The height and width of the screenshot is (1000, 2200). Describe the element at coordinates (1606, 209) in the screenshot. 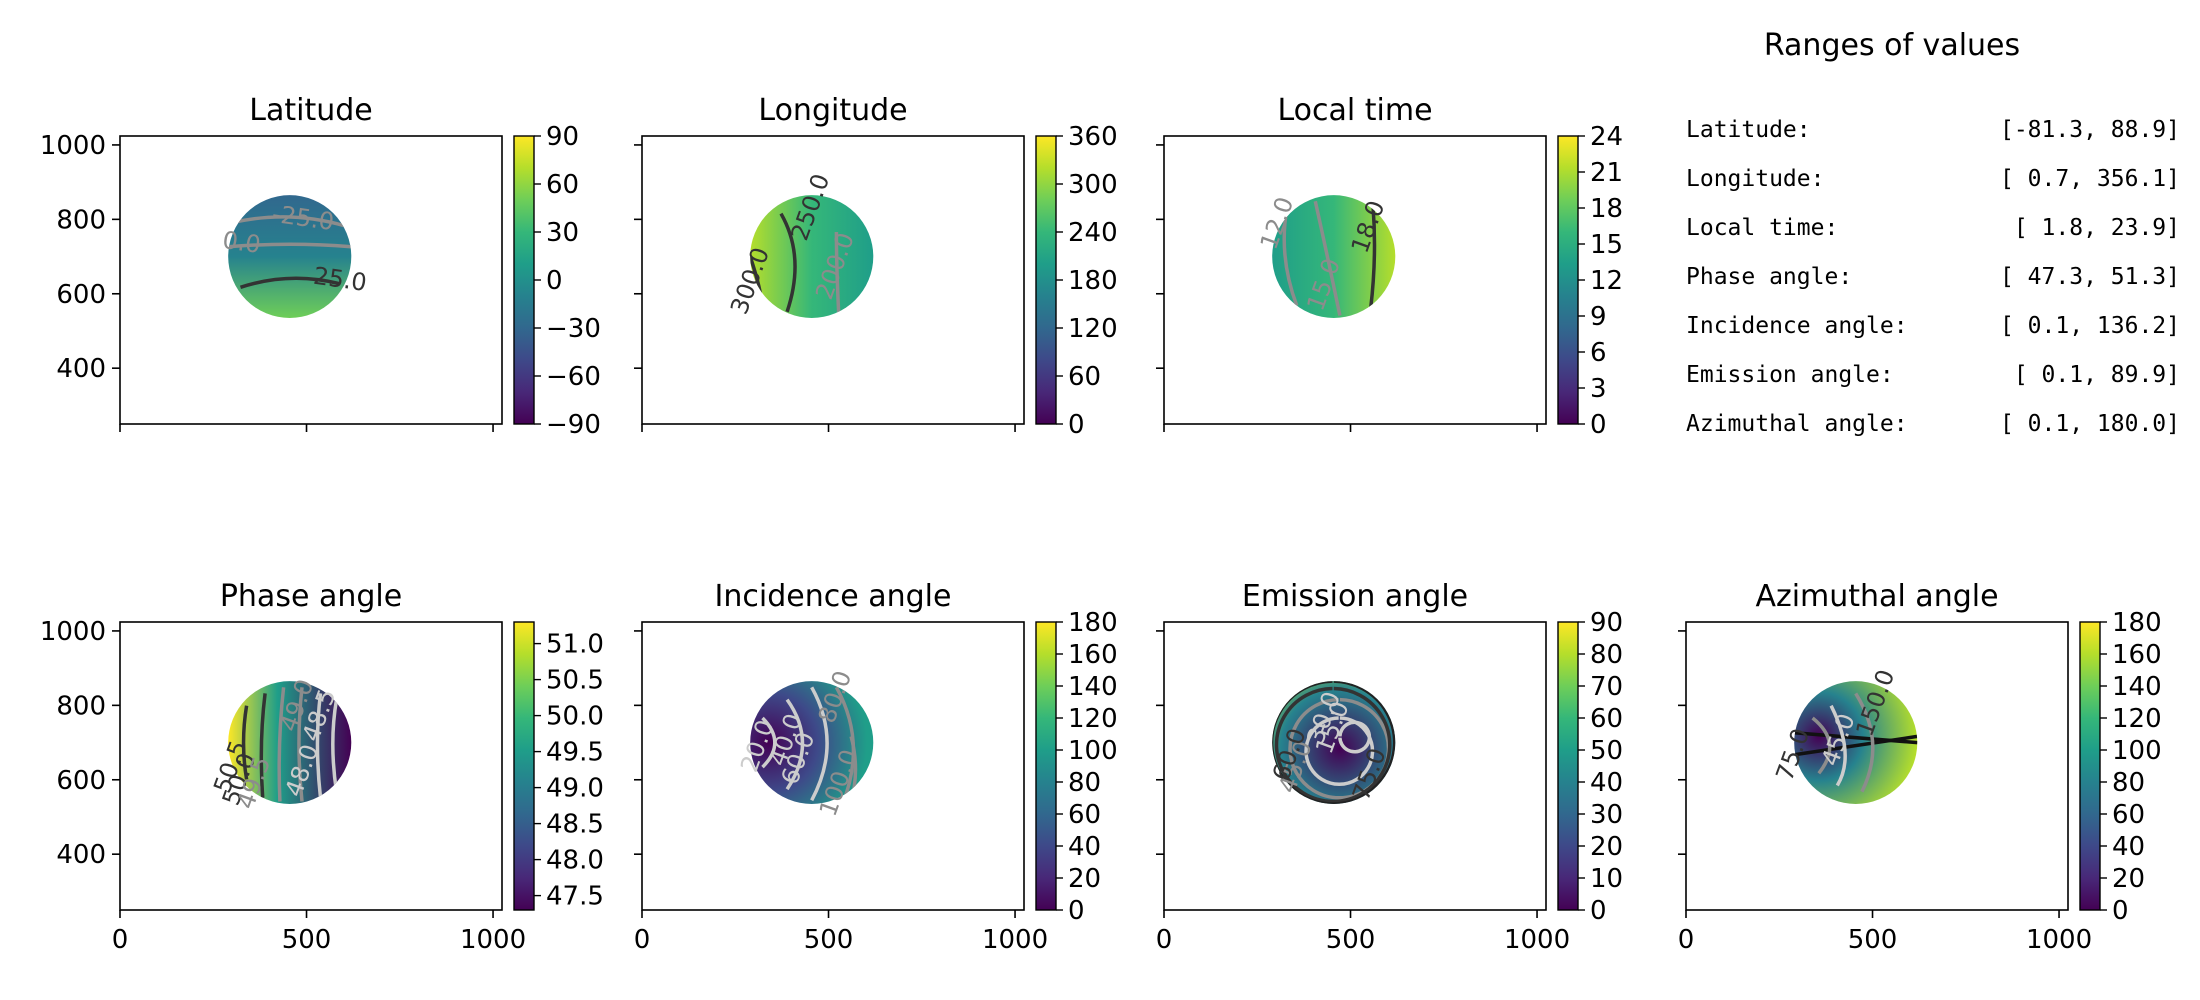

I see `colorbar-tick-label: 18` at that location.